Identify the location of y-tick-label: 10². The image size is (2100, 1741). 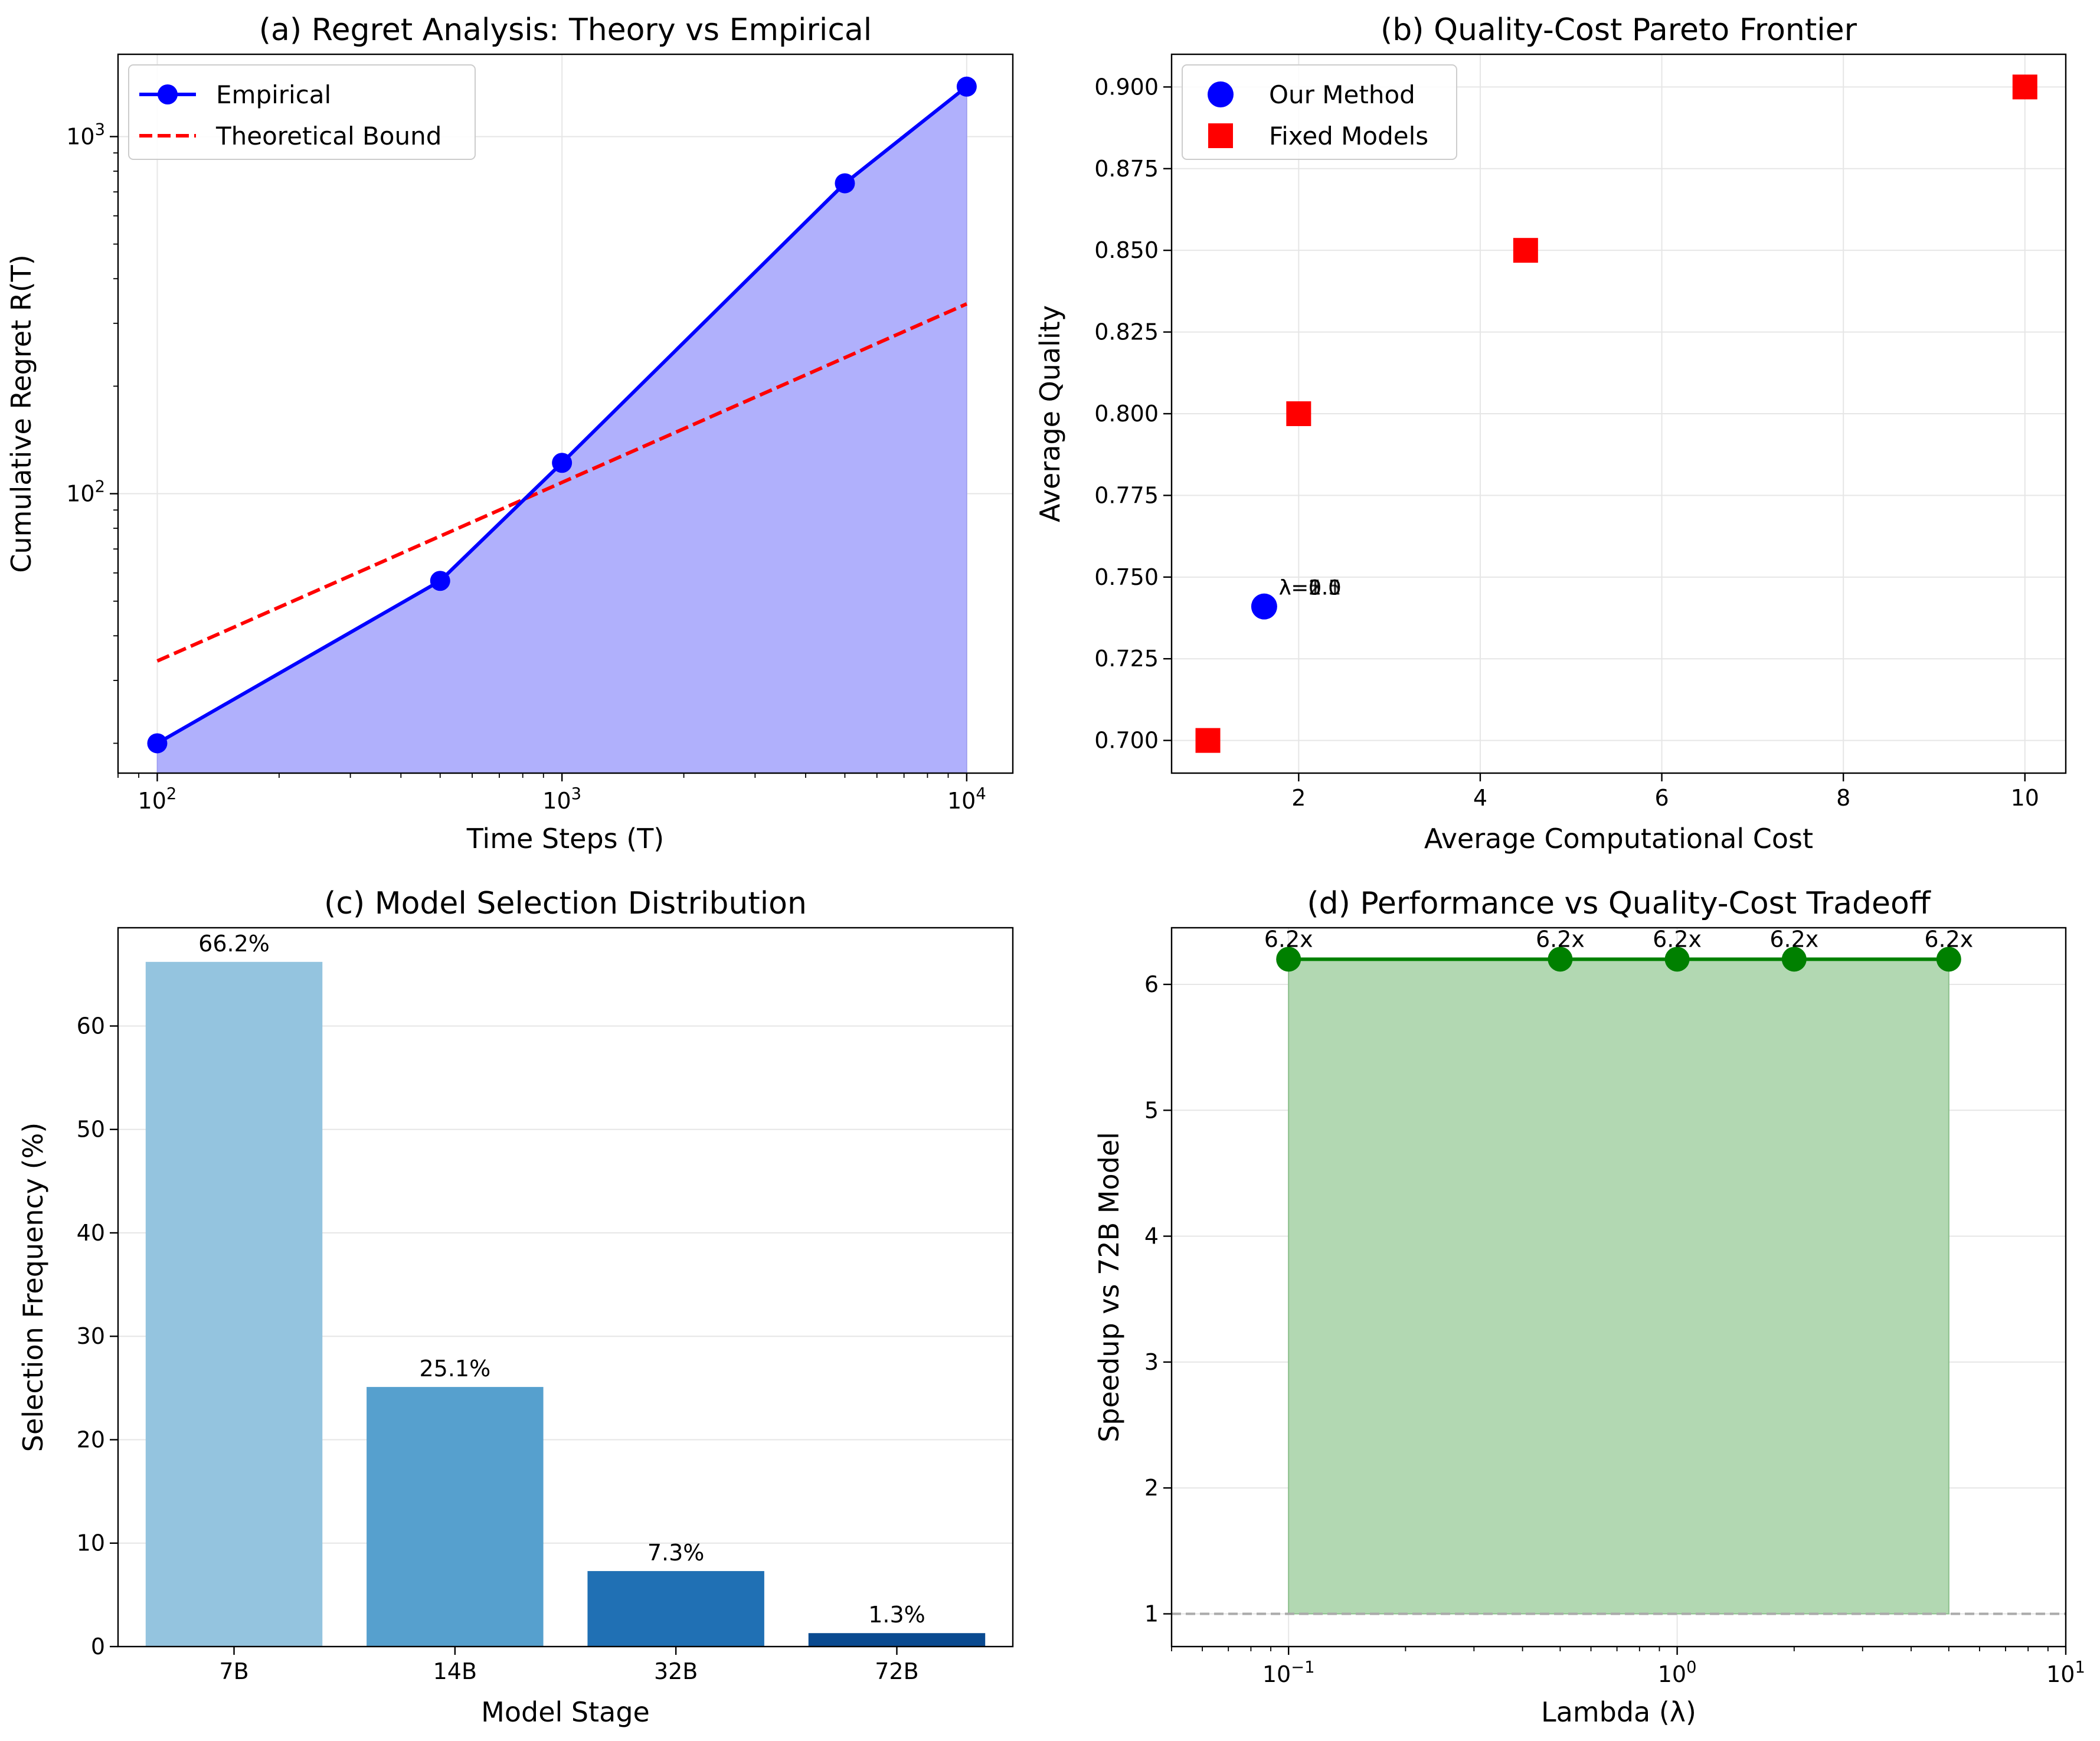
(85, 492).